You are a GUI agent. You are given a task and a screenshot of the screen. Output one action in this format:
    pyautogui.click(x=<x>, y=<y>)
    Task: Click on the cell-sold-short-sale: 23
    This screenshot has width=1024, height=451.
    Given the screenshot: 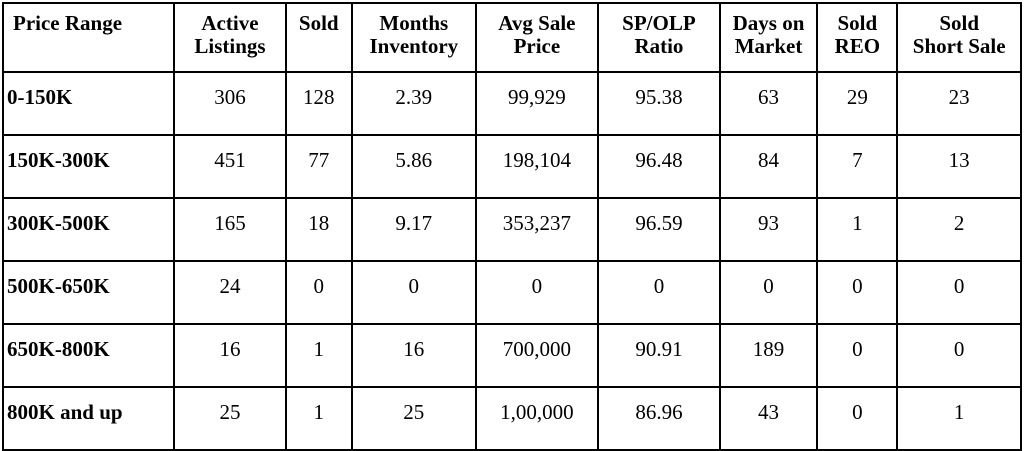 What is the action you would take?
    pyautogui.click(x=959, y=103)
    